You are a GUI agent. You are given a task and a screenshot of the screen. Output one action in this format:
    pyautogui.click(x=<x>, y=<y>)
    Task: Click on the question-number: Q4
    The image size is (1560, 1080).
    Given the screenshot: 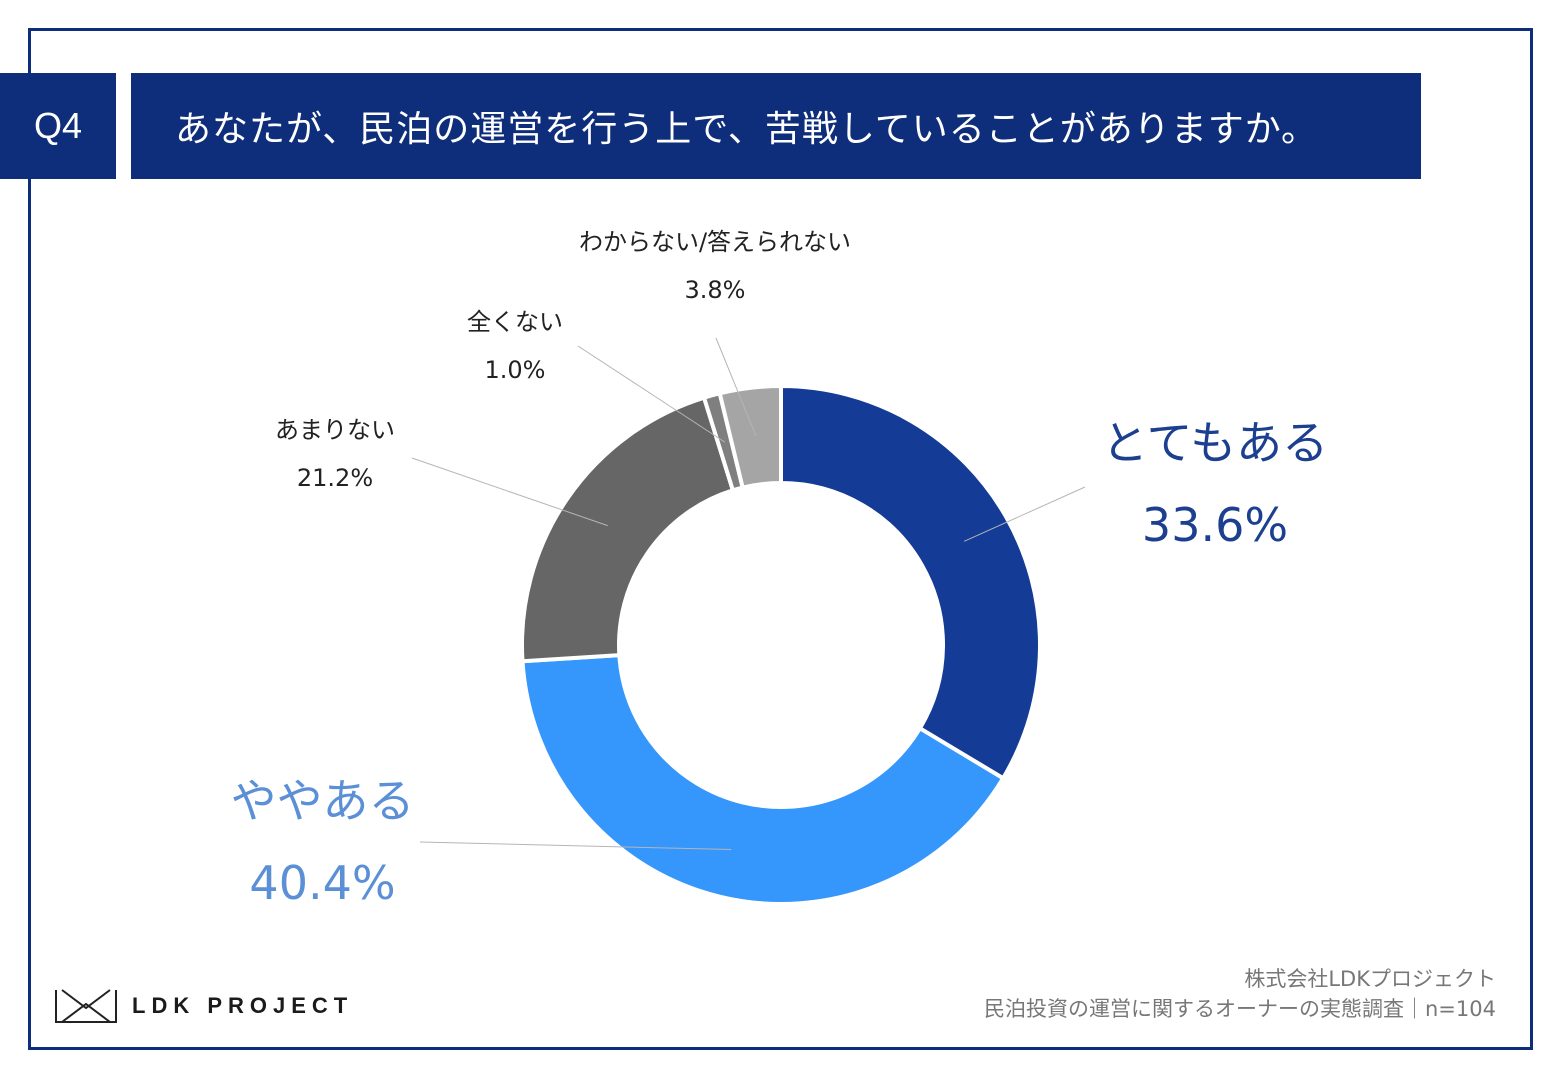 What is the action you would take?
    pyautogui.click(x=58, y=126)
    